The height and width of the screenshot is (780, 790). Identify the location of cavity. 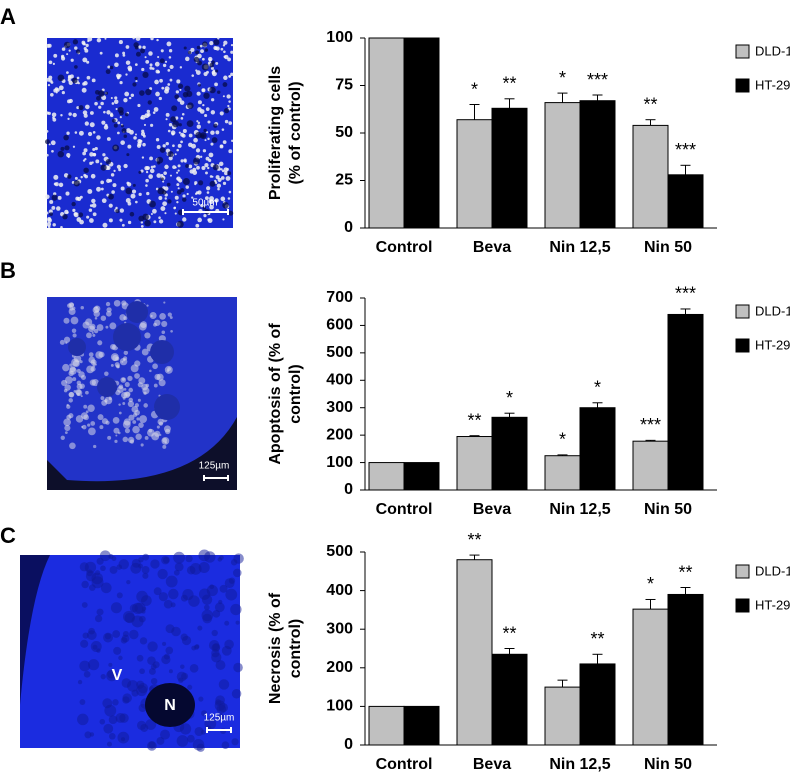
(127, 337).